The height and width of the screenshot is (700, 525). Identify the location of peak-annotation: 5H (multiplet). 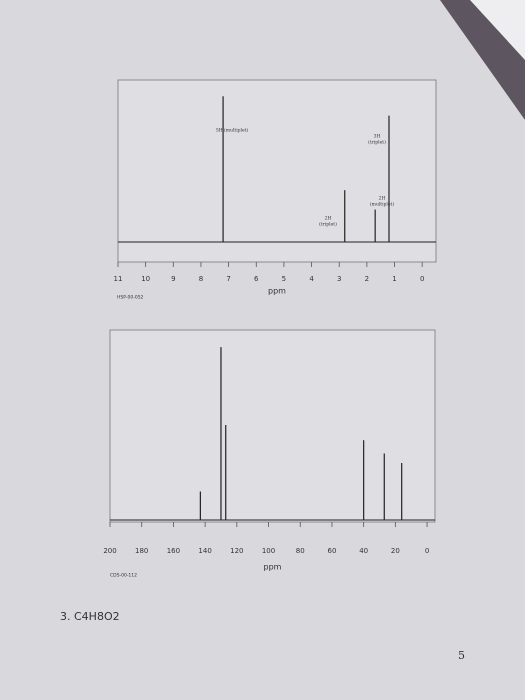
(232, 130).